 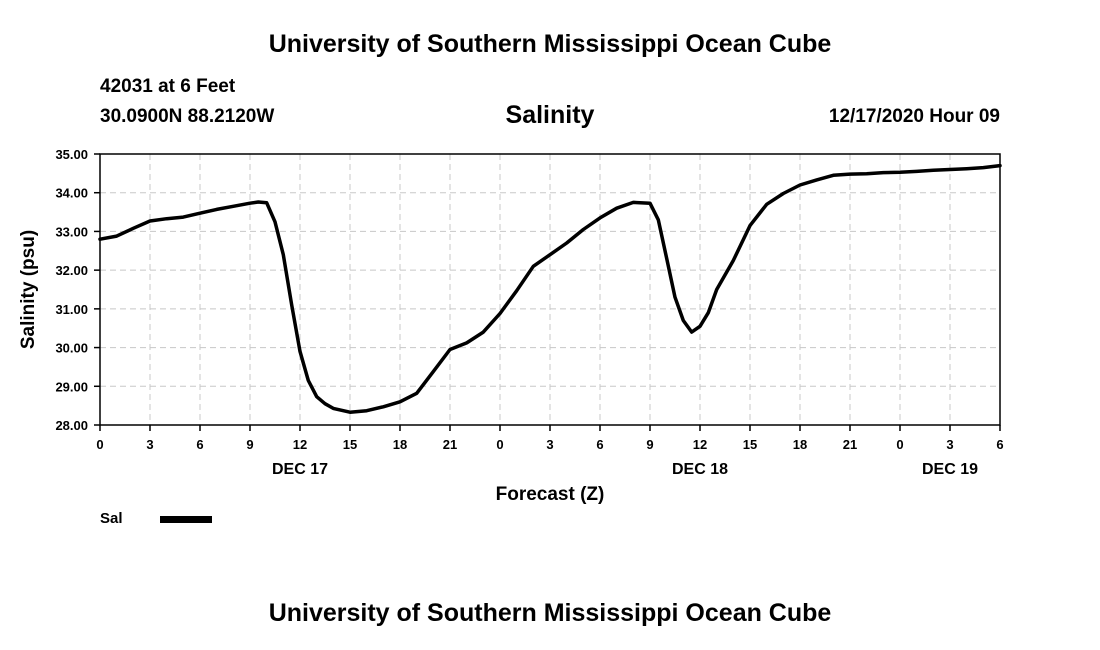 What do you see at coordinates (300, 469) in the screenshot?
I see `day-label: DEC 17` at bounding box center [300, 469].